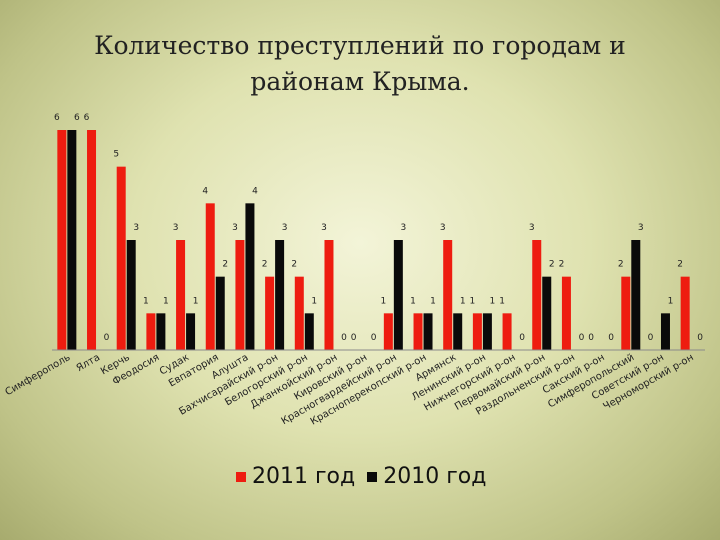 The width and height of the screenshot is (720, 540). What do you see at coordinates (314, 301) in the screenshot?
I see `value-label-2010-8: 1` at bounding box center [314, 301].